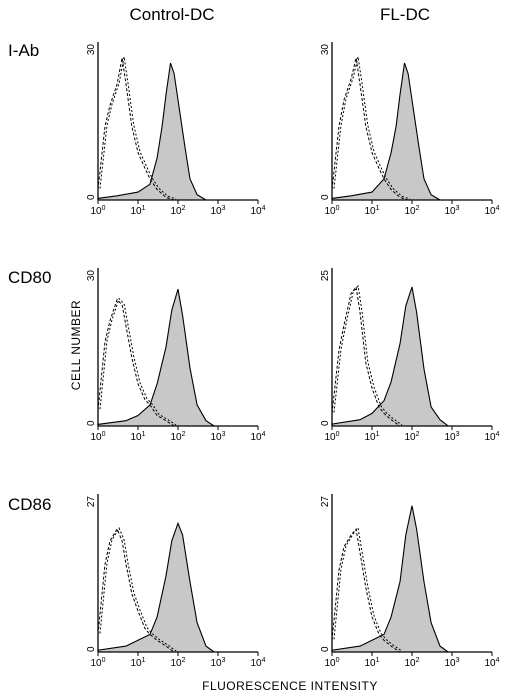 The image size is (520, 695). Describe the element at coordinates (405, 14) in the screenshot. I see `column-title-fl-dc: FL-DC` at that location.